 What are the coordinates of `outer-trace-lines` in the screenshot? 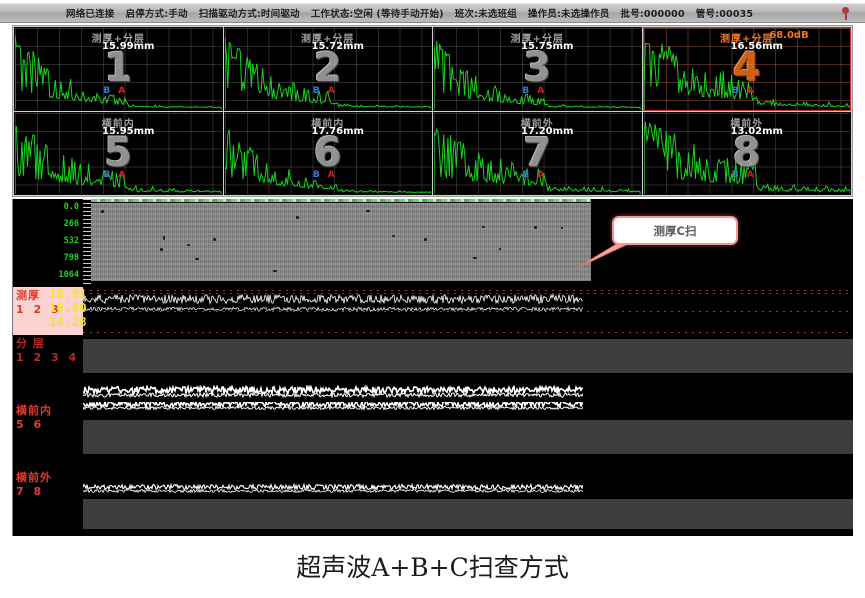 It's located at (333, 488).